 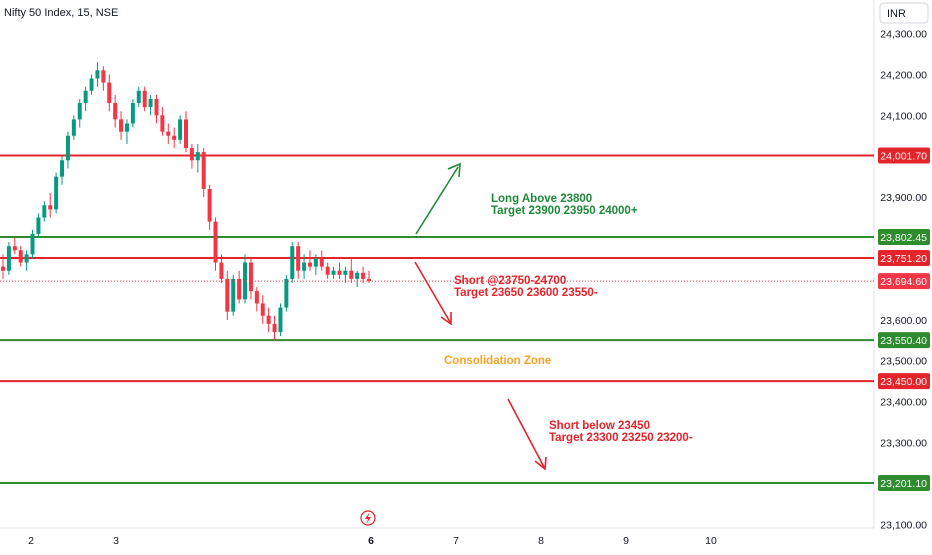 I want to click on y-tick-label: 23,500.00, so click(x=903, y=362).